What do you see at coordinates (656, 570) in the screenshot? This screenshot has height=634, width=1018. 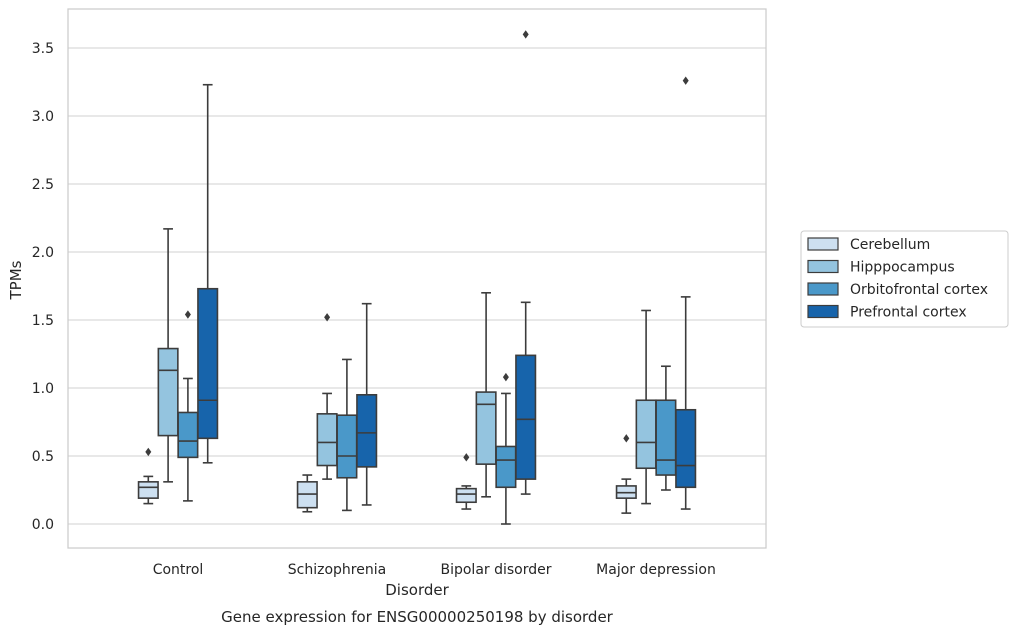 I see `x-tick-label: Major depression` at bounding box center [656, 570].